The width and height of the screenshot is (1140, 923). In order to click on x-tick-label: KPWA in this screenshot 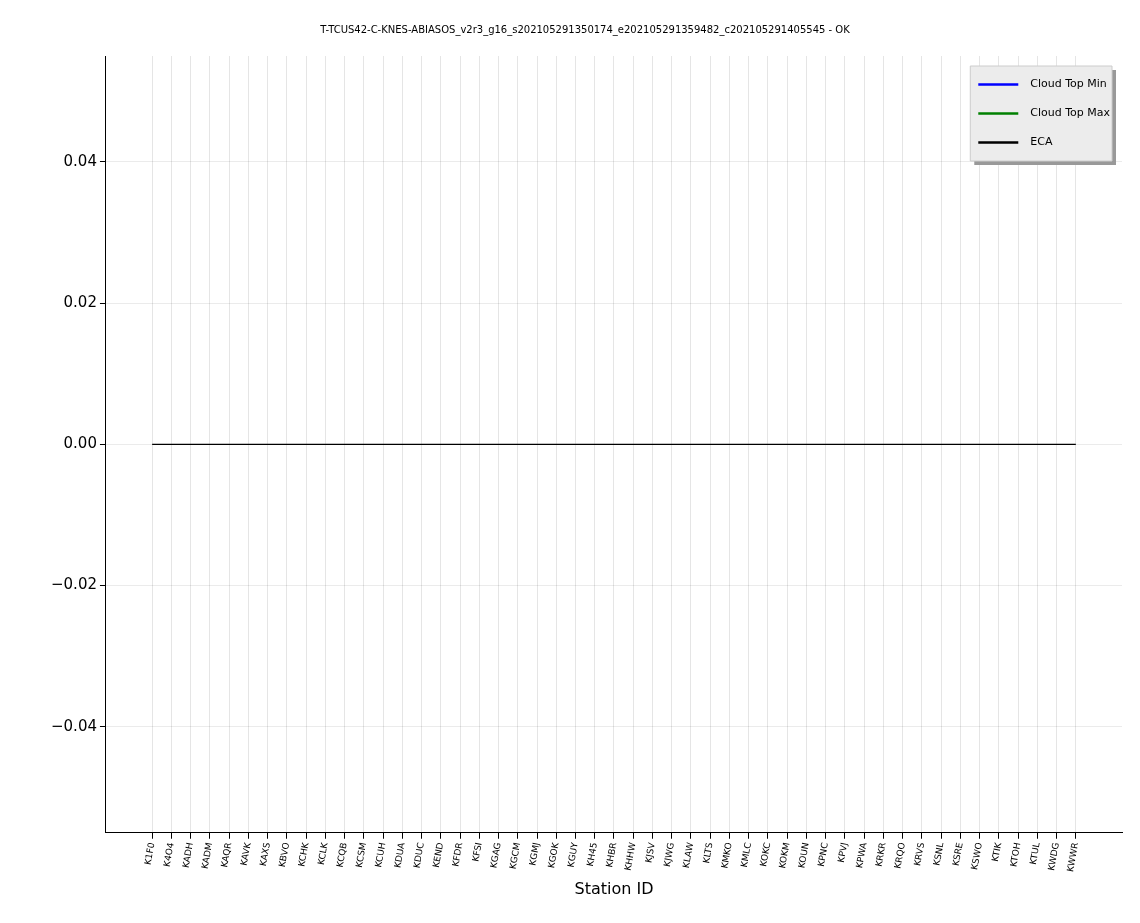, I will do `click(861, 854)`.